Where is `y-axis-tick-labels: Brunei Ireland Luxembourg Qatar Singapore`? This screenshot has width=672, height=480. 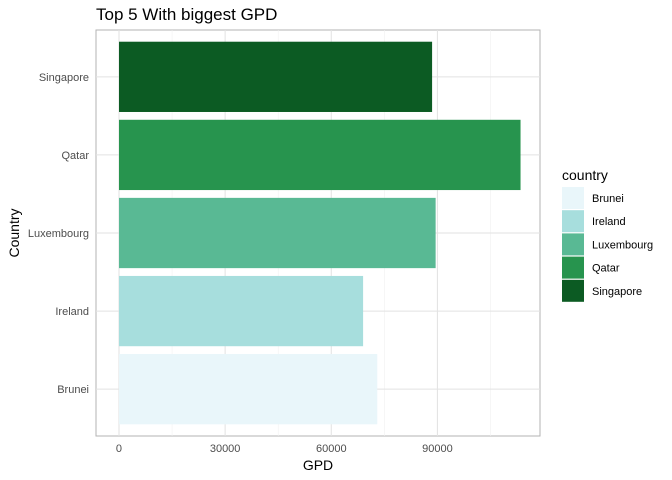
y-axis-tick-labels: Brunei Ireland Luxembourg Qatar Singapore is located at coordinates (58, 234).